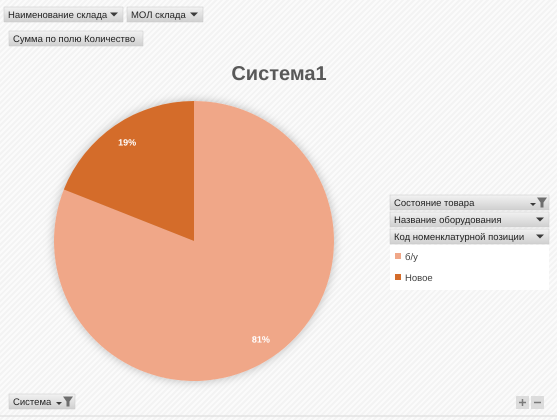  I want to click on chart-title: Система1, so click(279, 74).